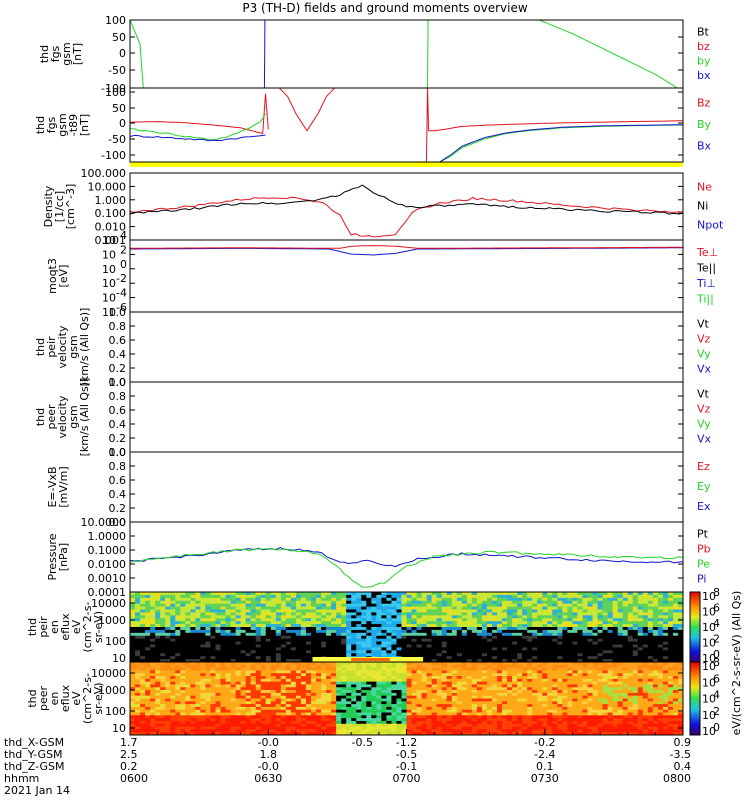 The height and width of the screenshot is (800, 750). I want to click on y-axis-label: Pressure, so click(52, 556).